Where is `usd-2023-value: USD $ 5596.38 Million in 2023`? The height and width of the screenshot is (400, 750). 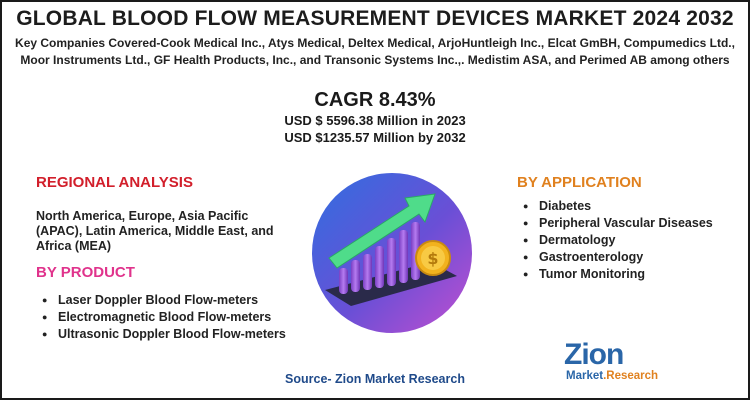
usd-2023-value: USD $ 5596.38 Million in 2023 is located at coordinates (375, 120).